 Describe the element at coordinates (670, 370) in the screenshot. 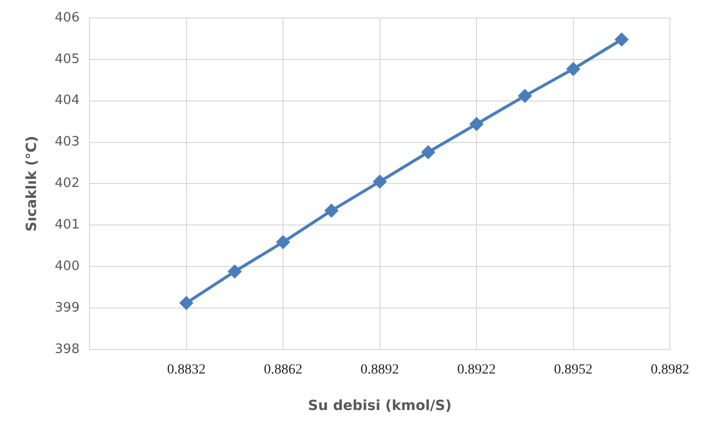

I see `x-tick-label: 0.8982` at that location.